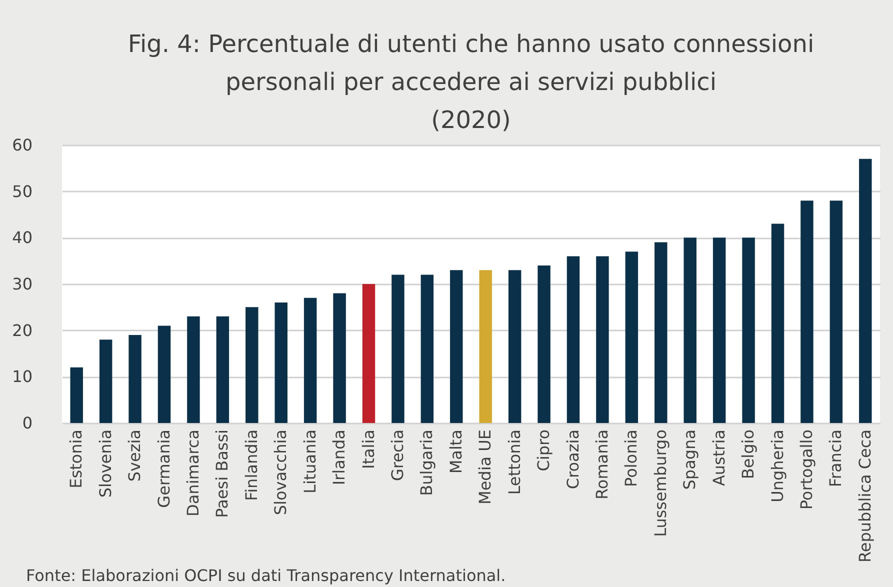 Image resolution: width=893 pixels, height=587 pixels. What do you see at coordinates (22, 284) in the screenshot?
I see `y-tick-label: 30` at bounding box center [22, 284].